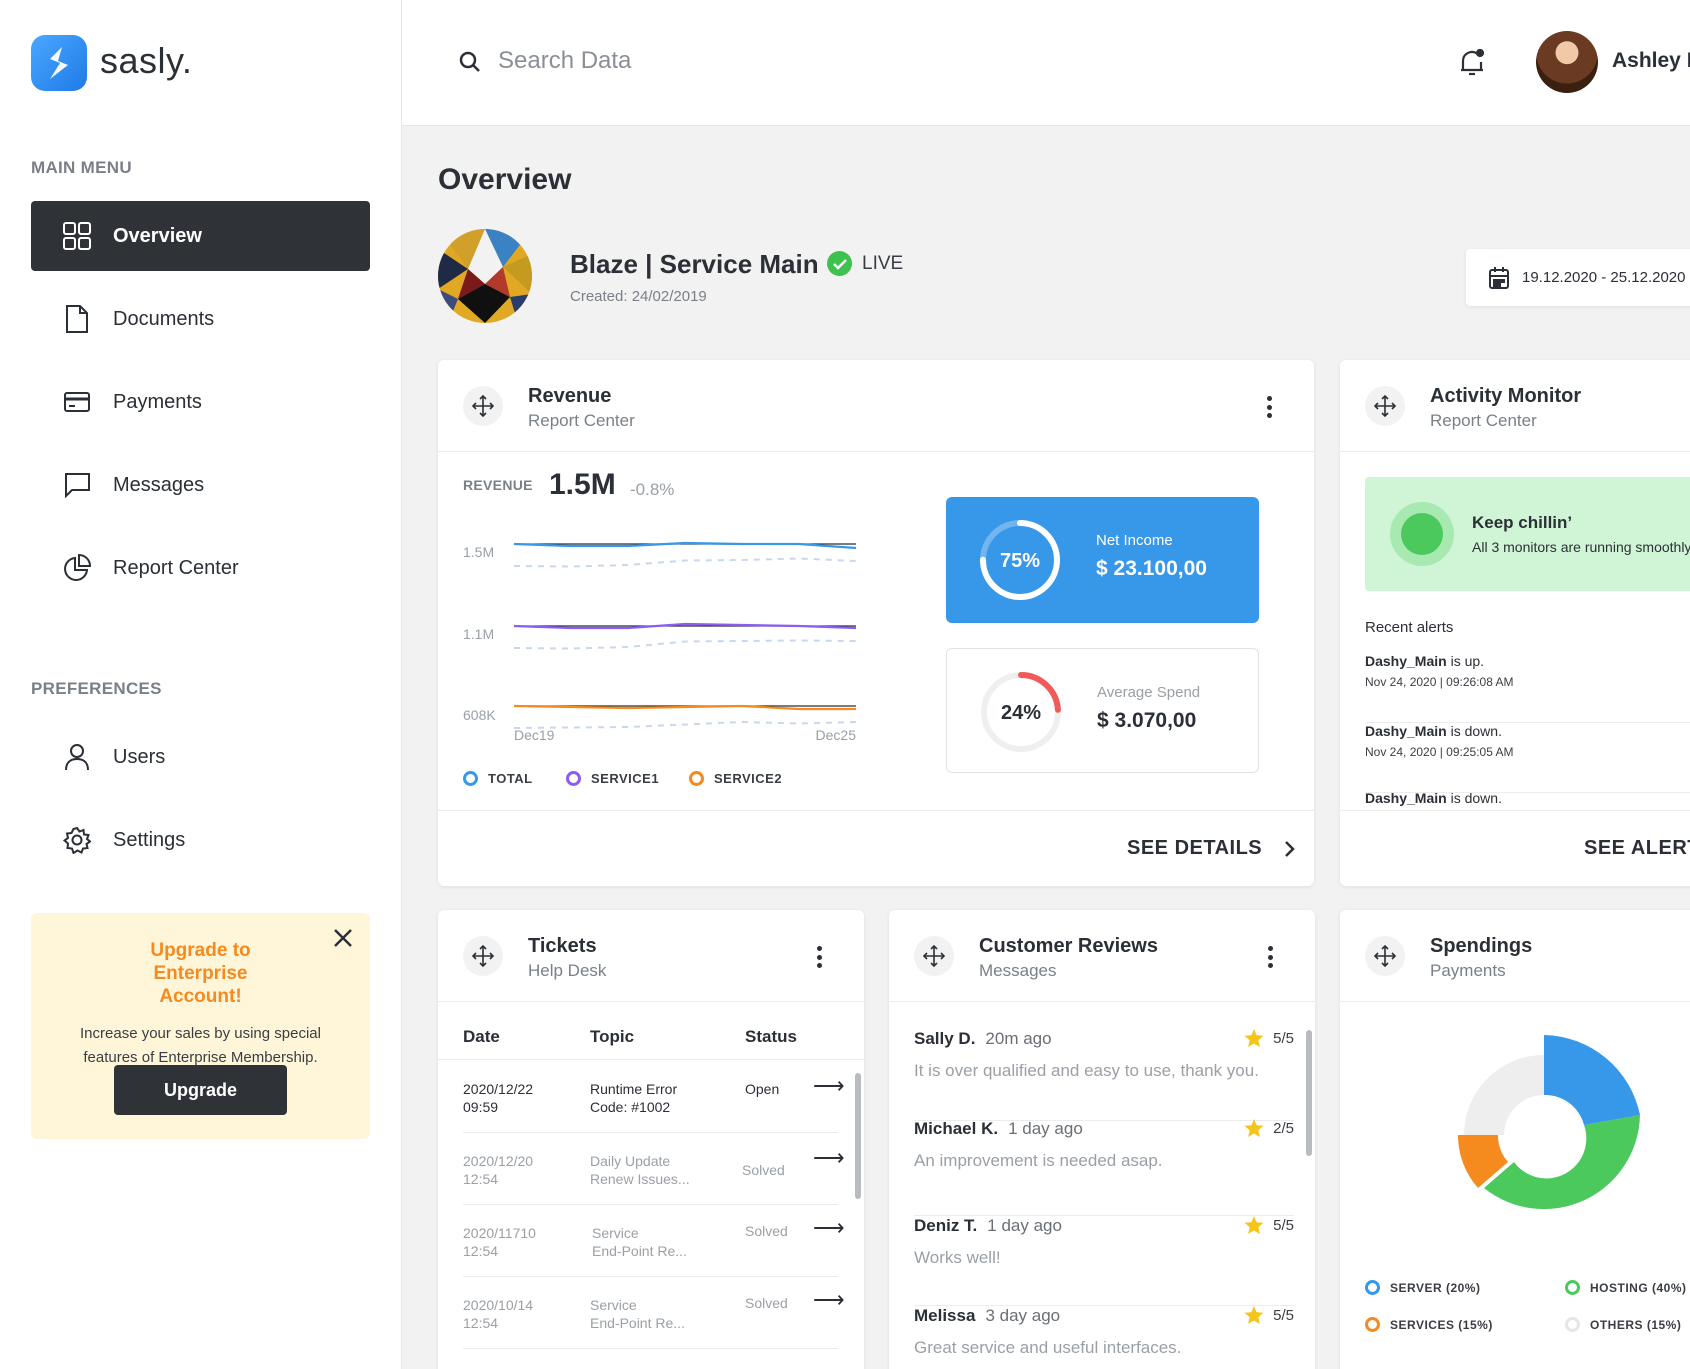 The width and height of the screenshot is (1690, 1369). I want to click on column-header-status: Status, so click(771, 1036).